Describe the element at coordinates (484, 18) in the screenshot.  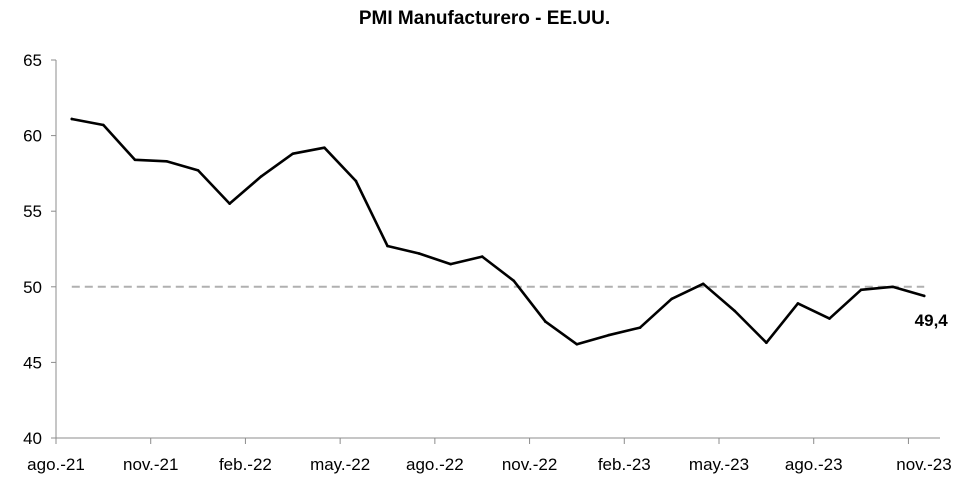
I see `chart-title: PMI Manufacturero - EE.UU.` at that location.